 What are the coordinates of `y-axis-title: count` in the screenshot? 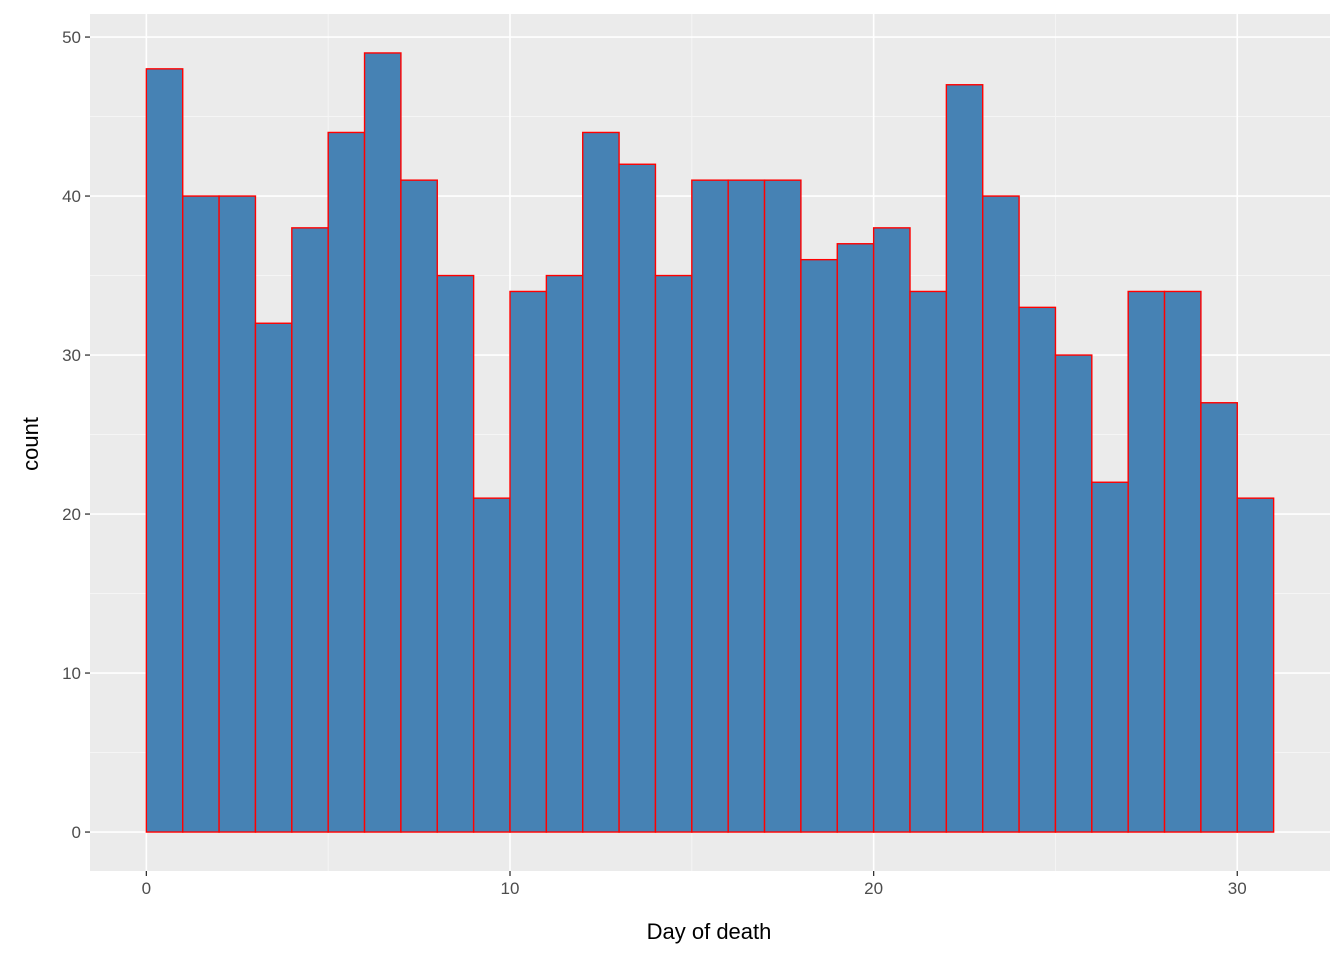 It's located at (30, 444).